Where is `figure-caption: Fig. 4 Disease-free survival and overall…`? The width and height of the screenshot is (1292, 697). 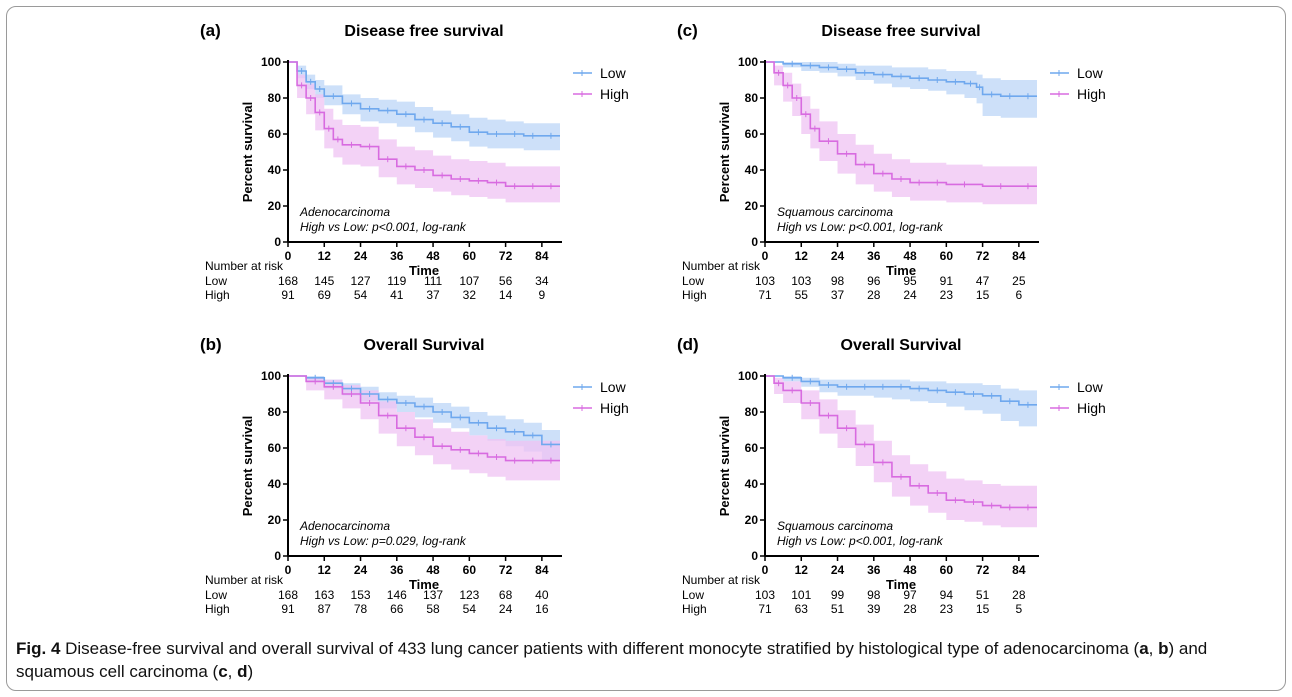 figure-caption: Fig. 4 Disease-free survival and overall… is located at coordinates (646, 660).